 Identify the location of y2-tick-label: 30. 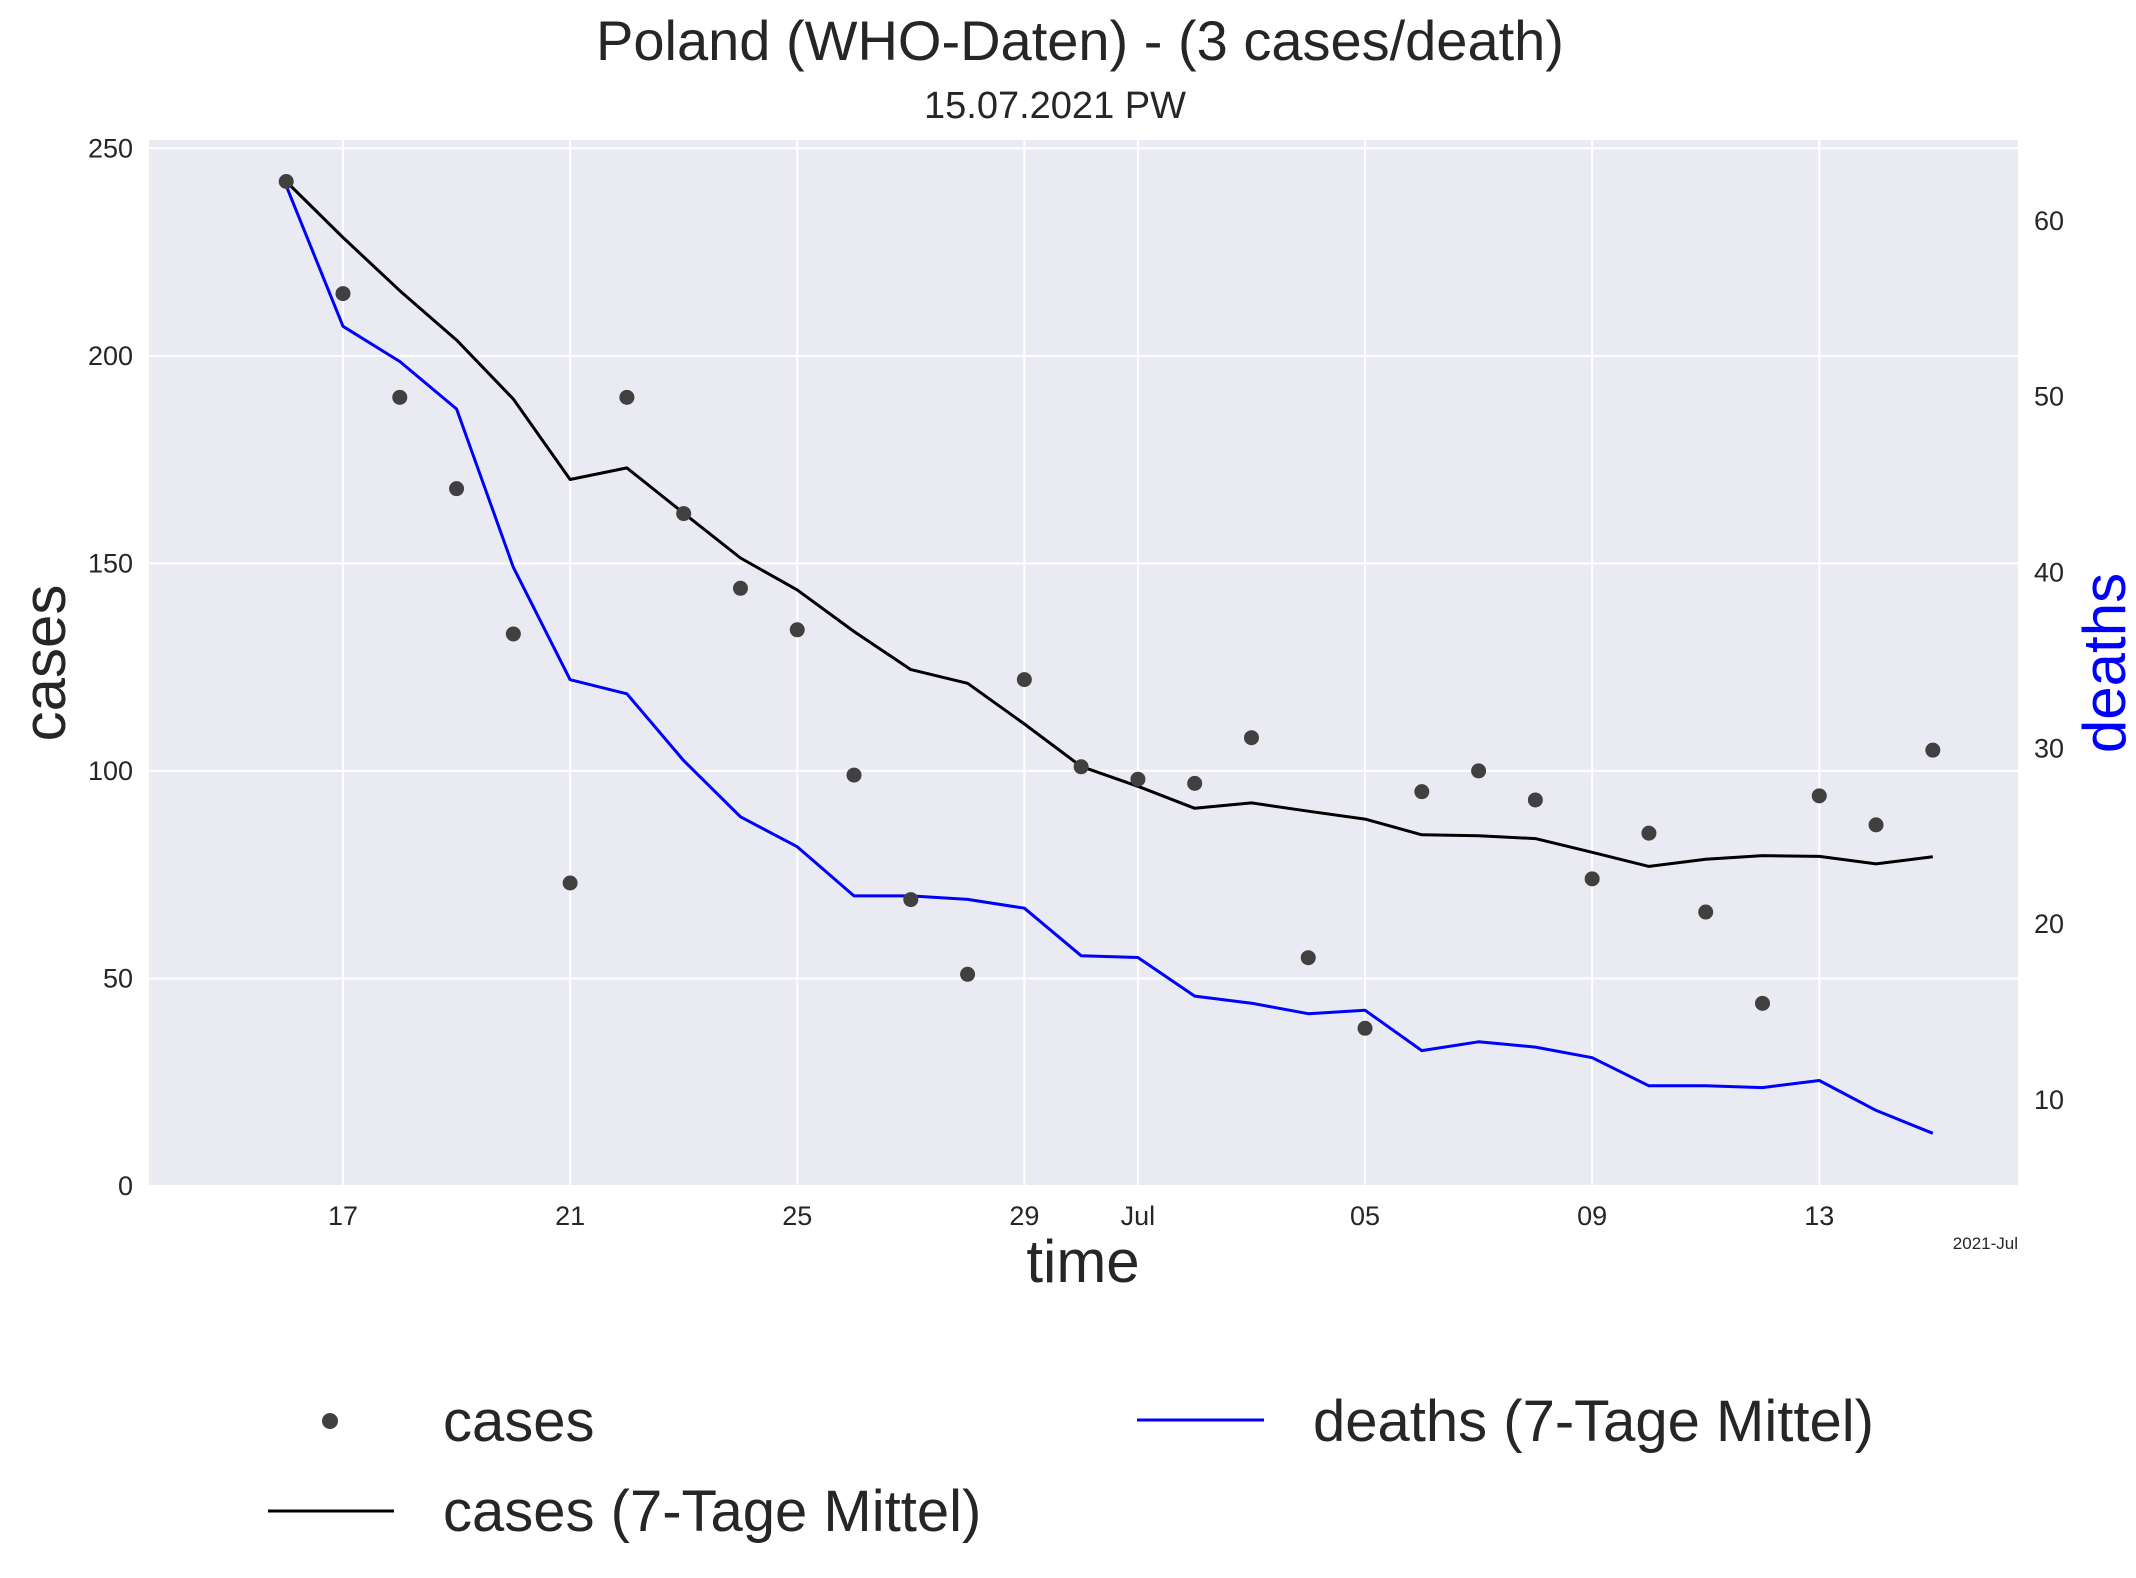
(2049, 748).